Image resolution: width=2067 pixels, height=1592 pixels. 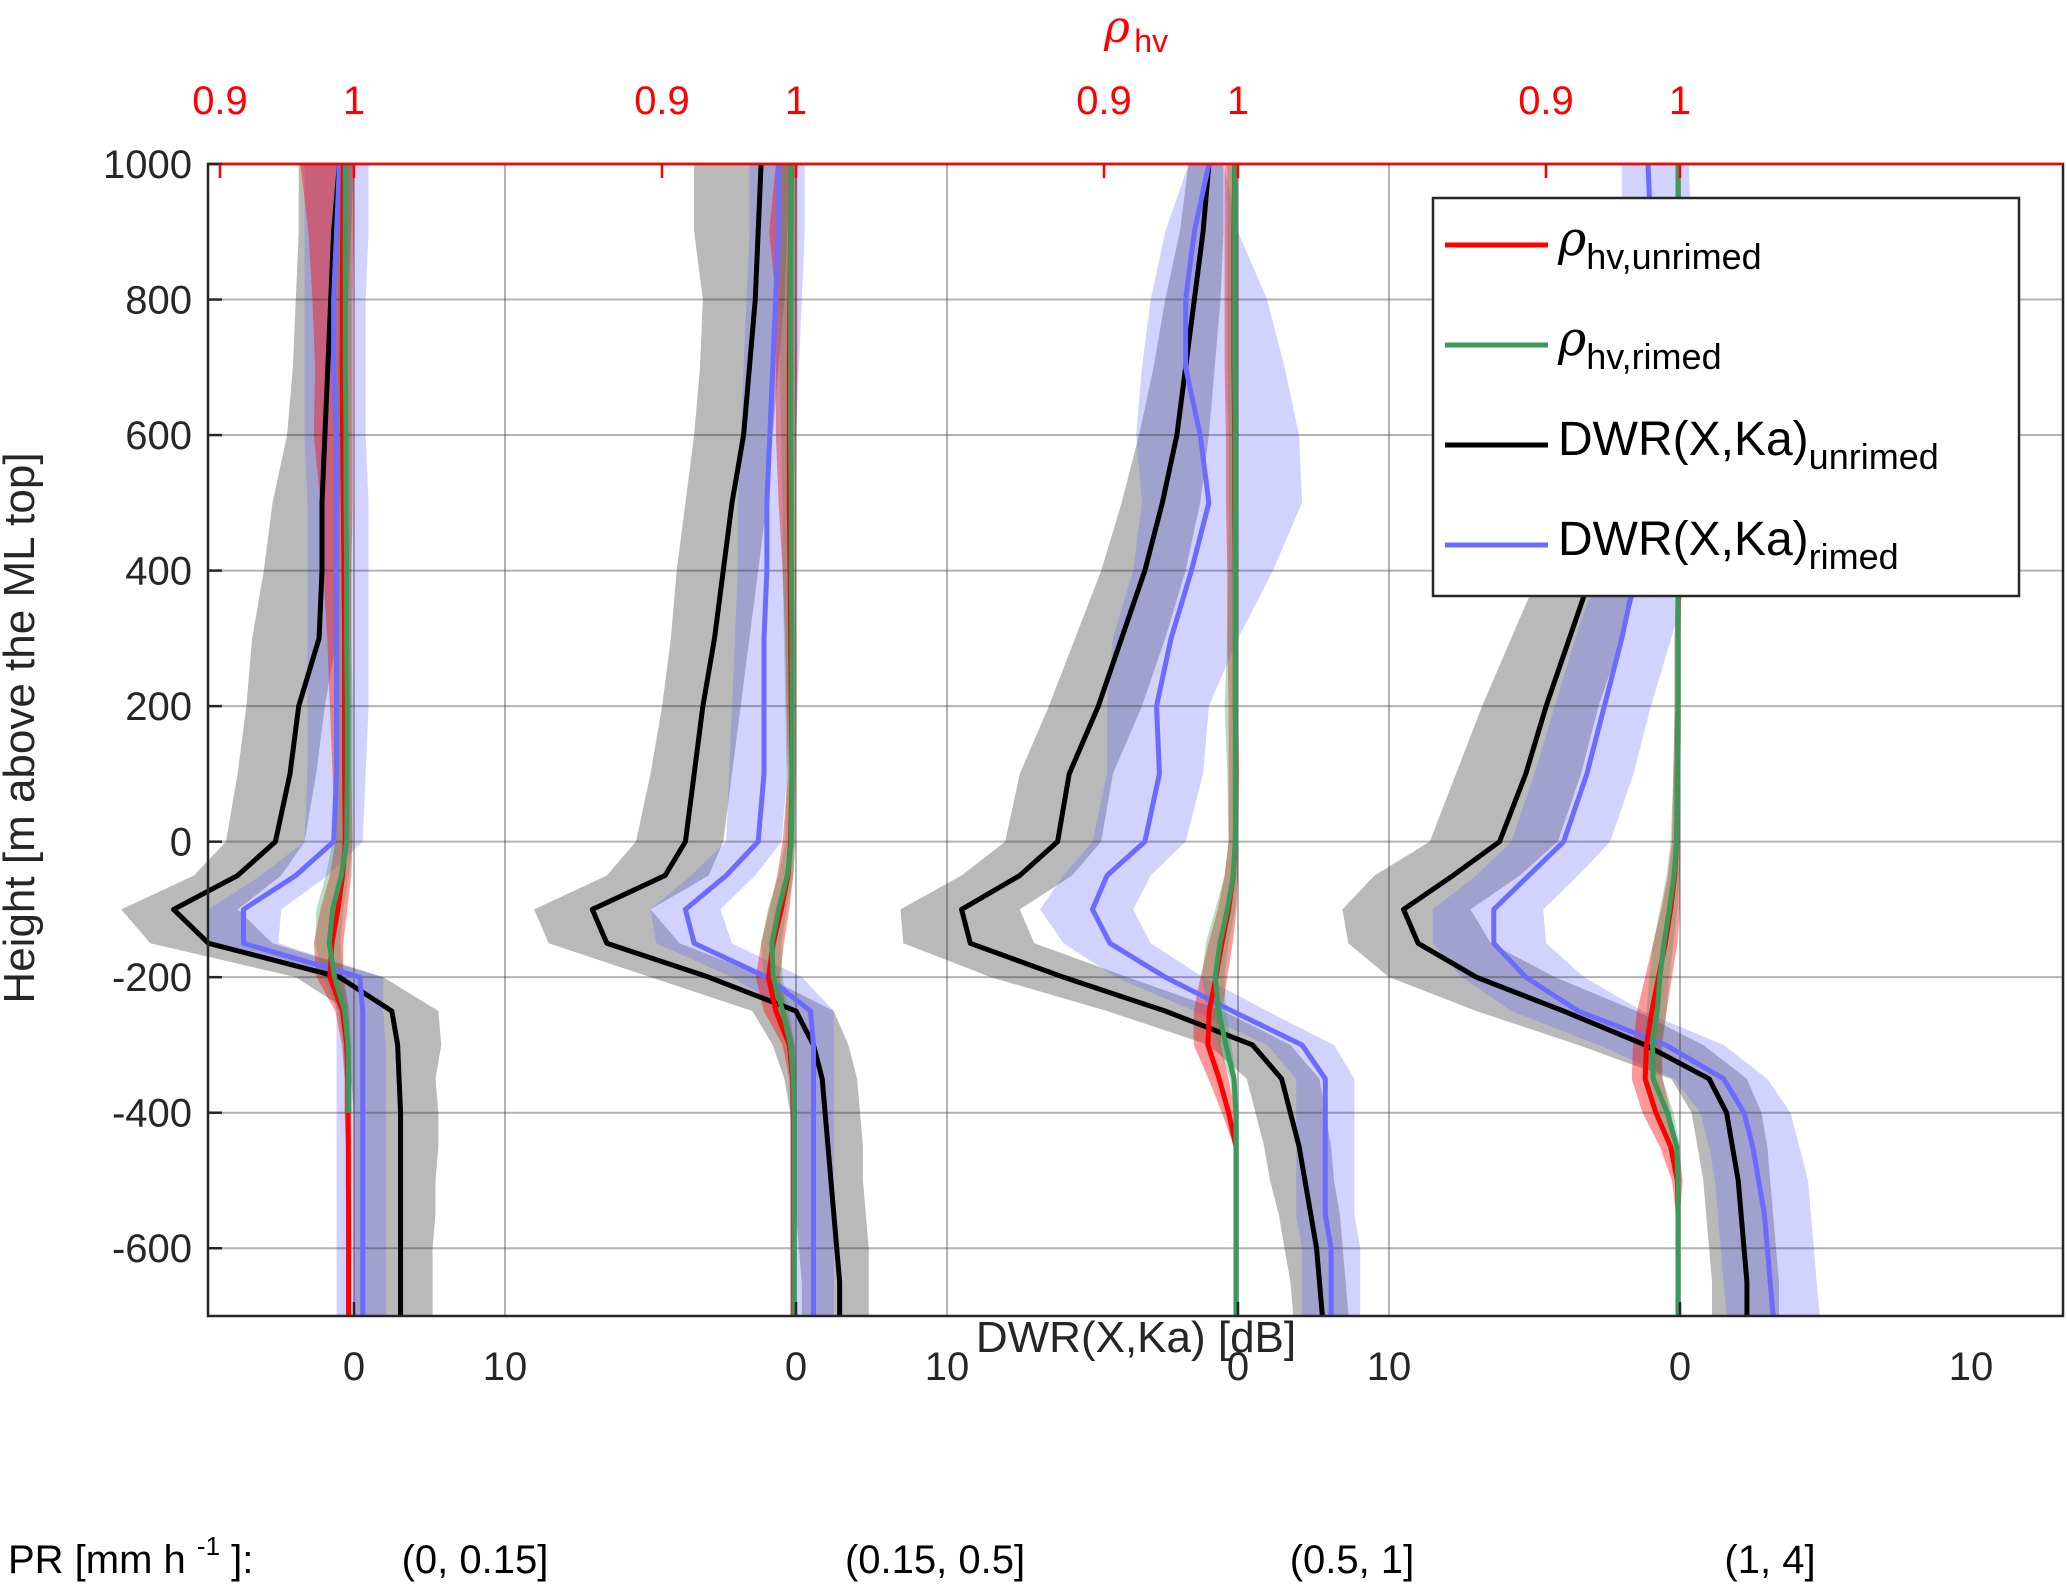 I want to click on legend-label-rho-rimed: ρhv,rimed, so click(x=1639, y=344).